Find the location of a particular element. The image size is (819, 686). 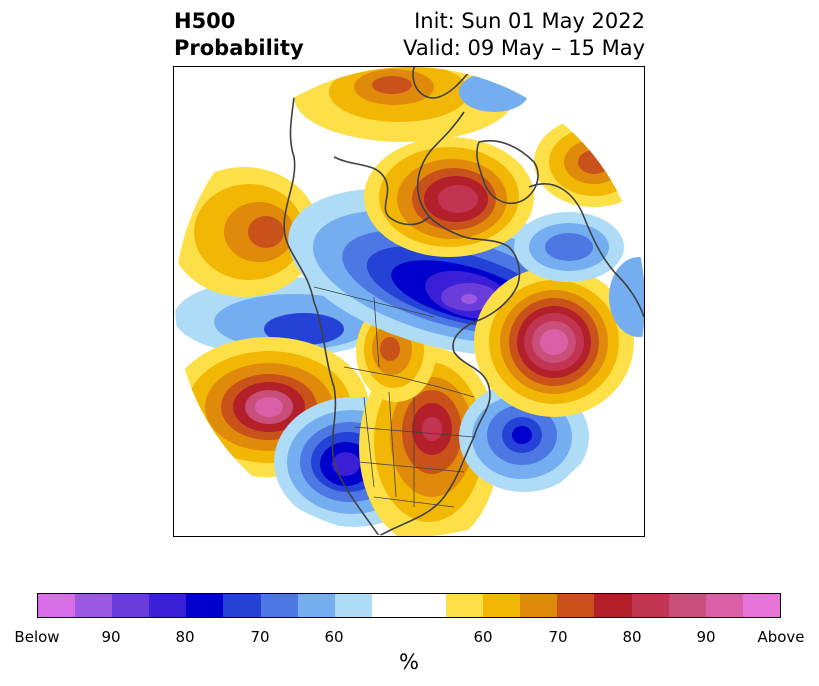

init-date: Init: Sun 01 May 2022 is located at coordinates (529, 21).